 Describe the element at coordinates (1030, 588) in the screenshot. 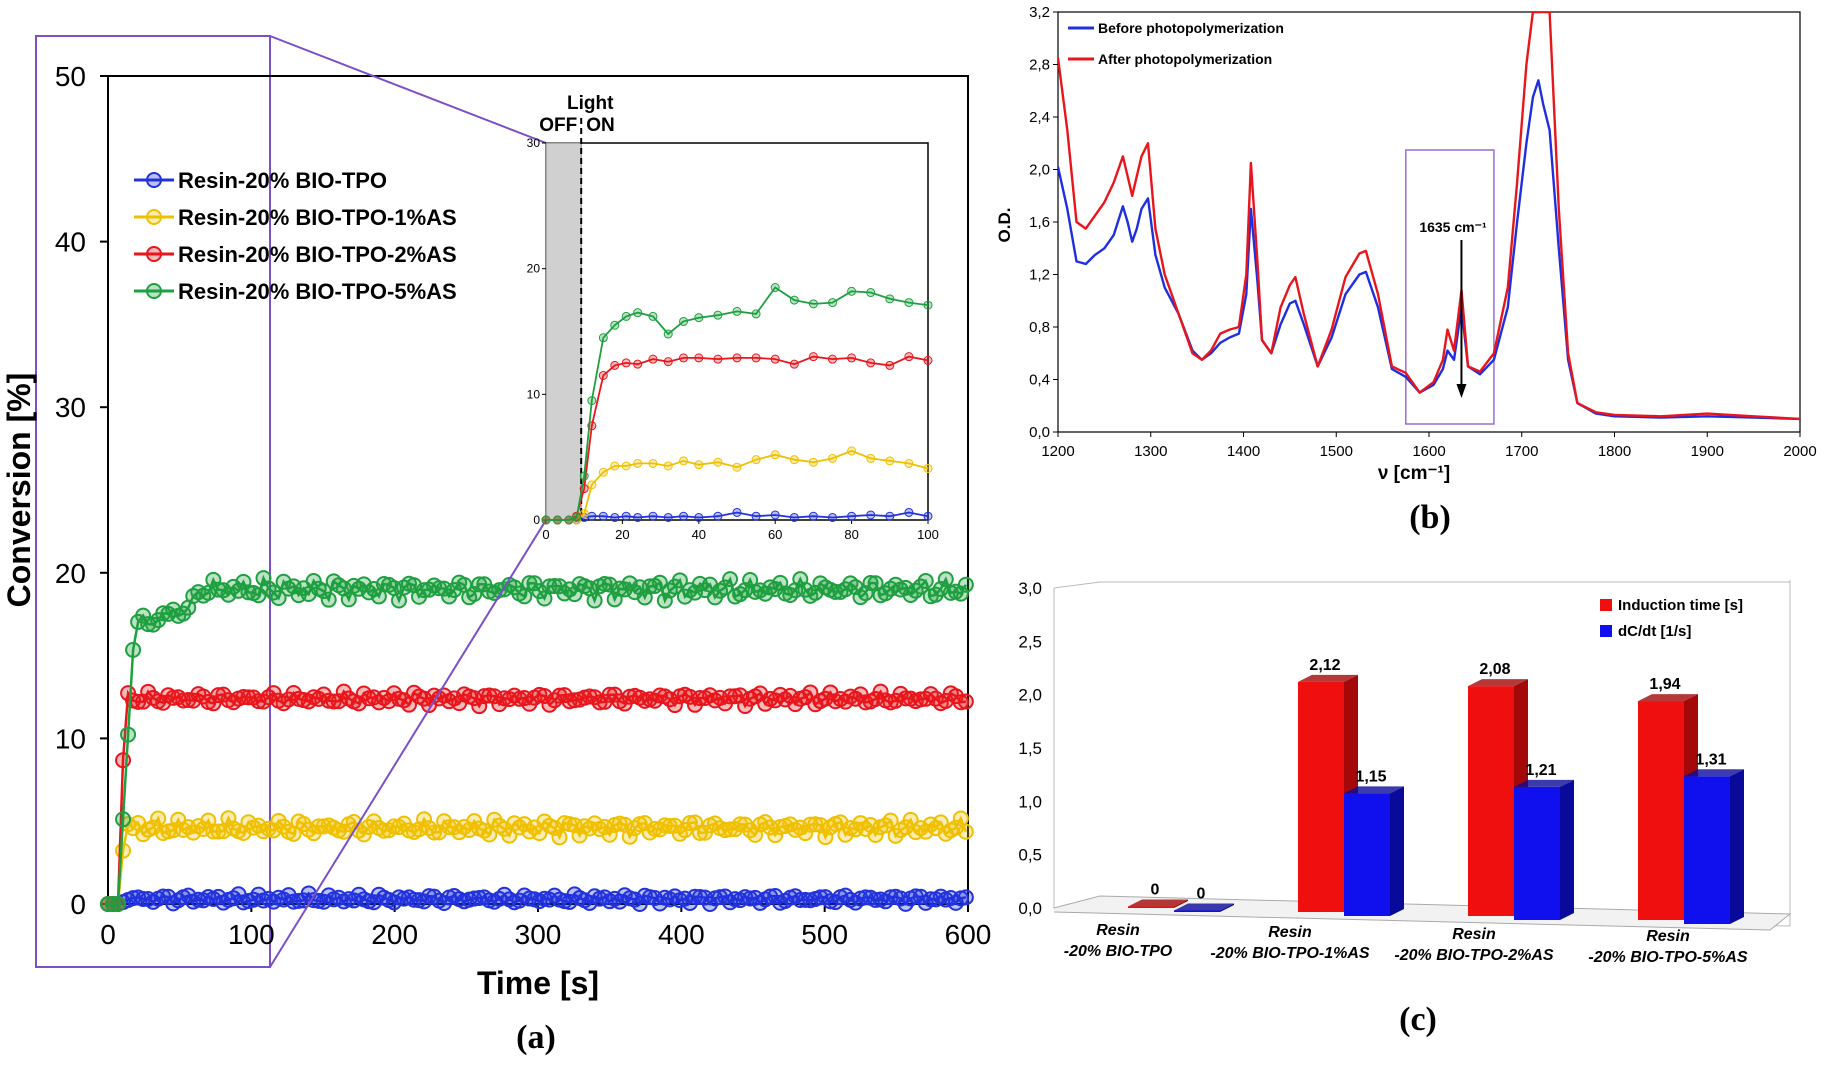

I see `y-tick-label: 3,0` at that location.